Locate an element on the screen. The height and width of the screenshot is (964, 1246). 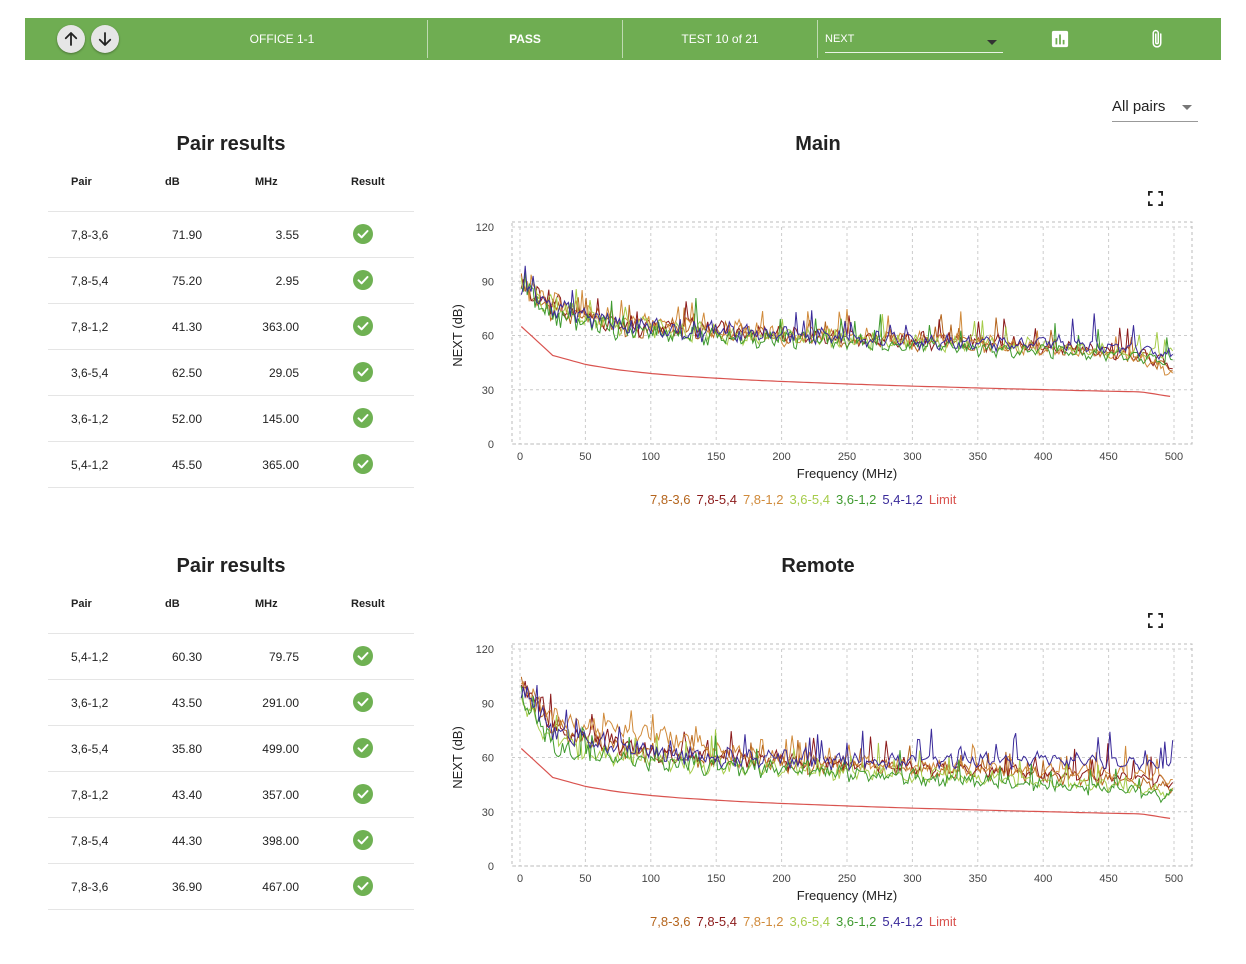
x-tick-label: 250 is located at coordinates (847, 879).